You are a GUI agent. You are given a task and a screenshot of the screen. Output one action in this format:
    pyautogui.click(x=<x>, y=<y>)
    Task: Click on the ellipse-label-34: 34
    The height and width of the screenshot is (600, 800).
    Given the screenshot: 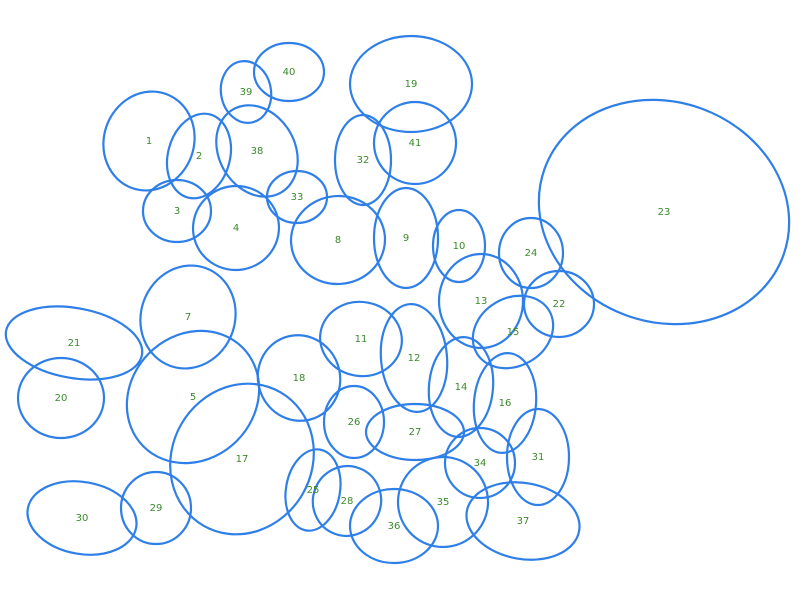 What is the action you would take?
    pyautogui.click(x=480, y=463)
    